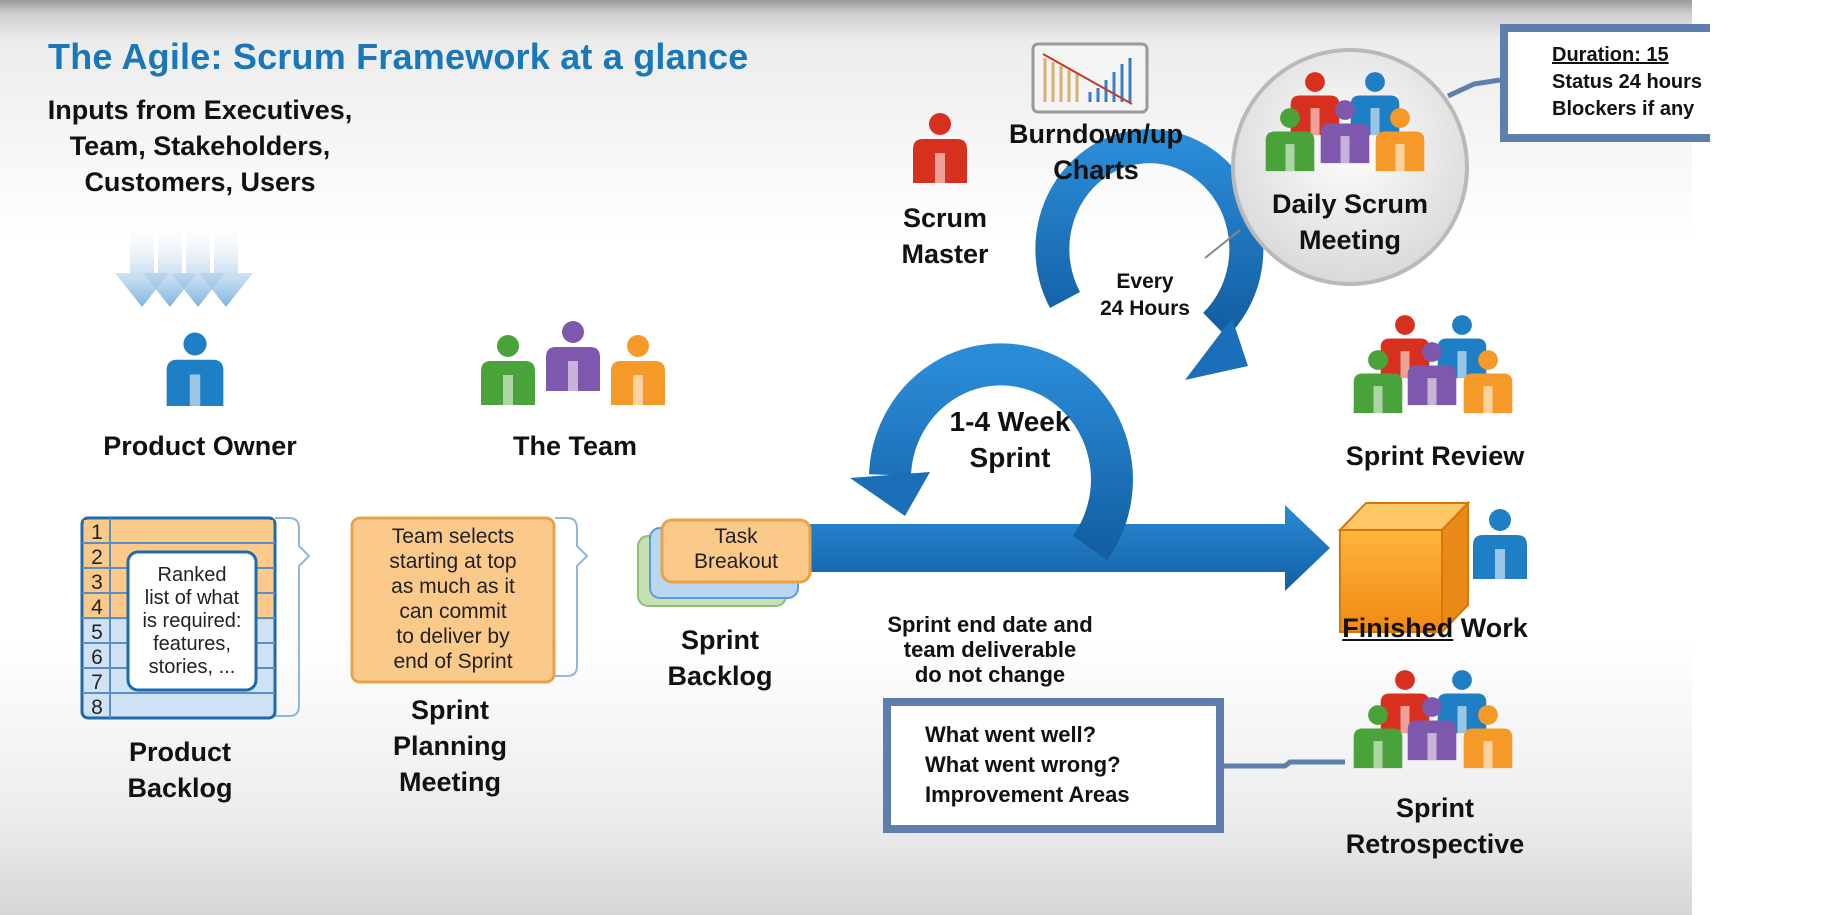 This screenshot has width=1828, height=915. I want to click on product-owner-icon, so click(195, 369).